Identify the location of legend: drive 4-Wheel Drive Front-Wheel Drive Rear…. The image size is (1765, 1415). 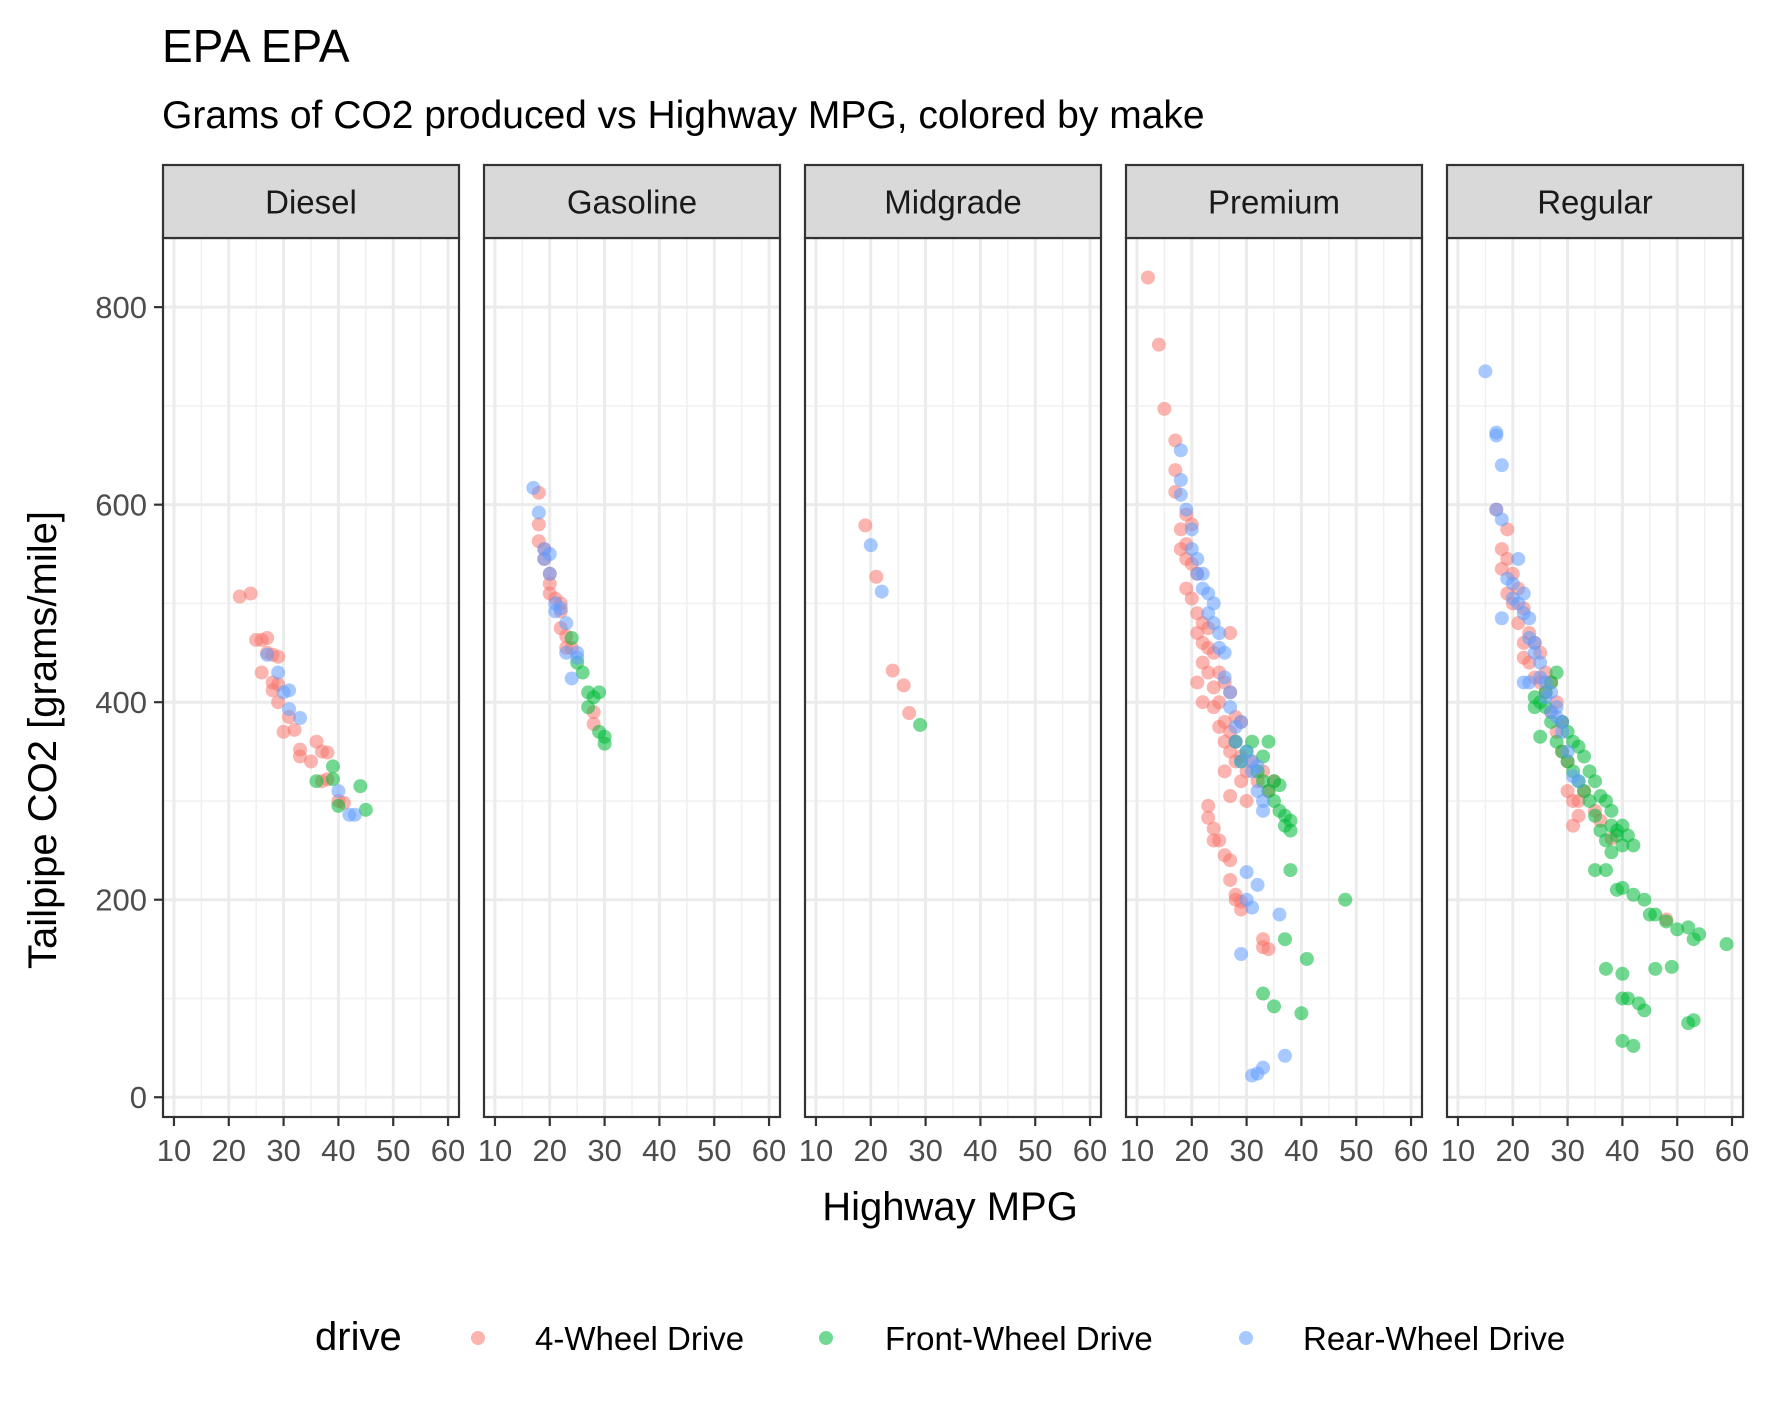
(940, 1337).